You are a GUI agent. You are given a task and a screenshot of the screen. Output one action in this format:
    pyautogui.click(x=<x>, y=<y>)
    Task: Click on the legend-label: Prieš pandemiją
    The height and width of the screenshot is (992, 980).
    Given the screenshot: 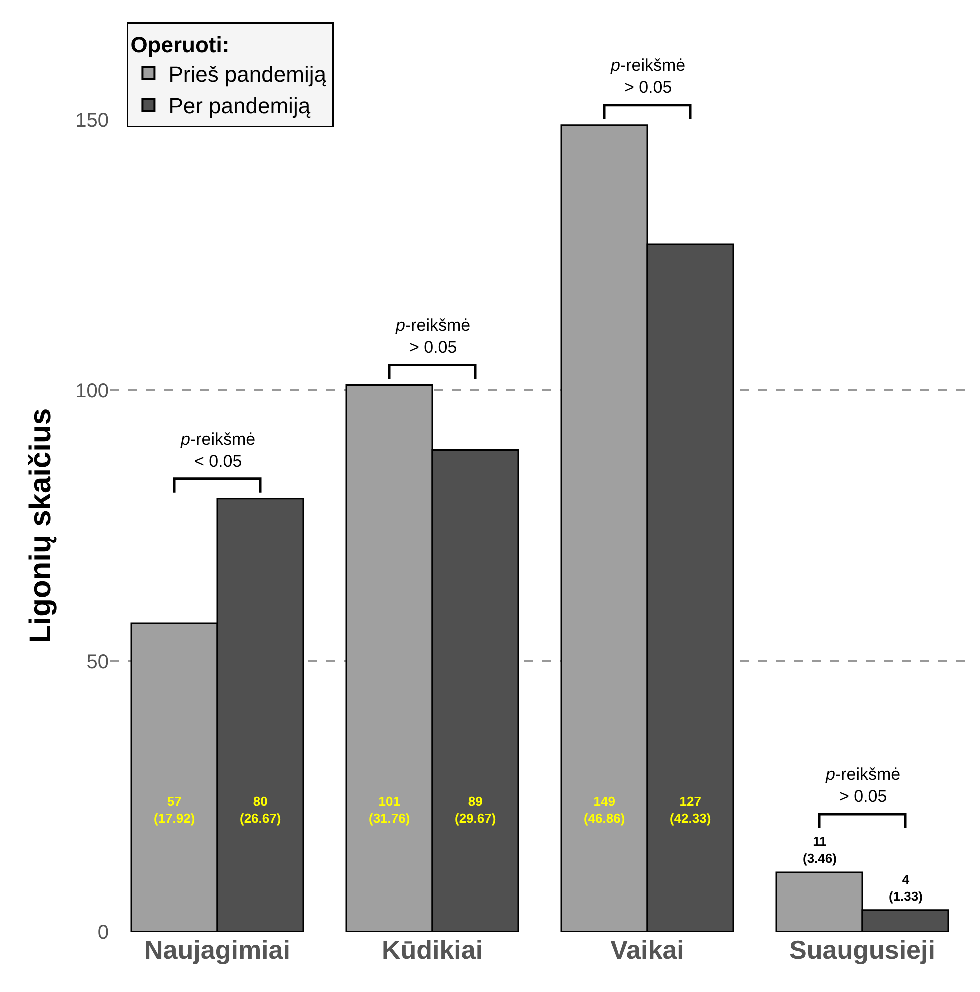 What is the action you would take?
    pyautogui.click(x=248, y=75)
    